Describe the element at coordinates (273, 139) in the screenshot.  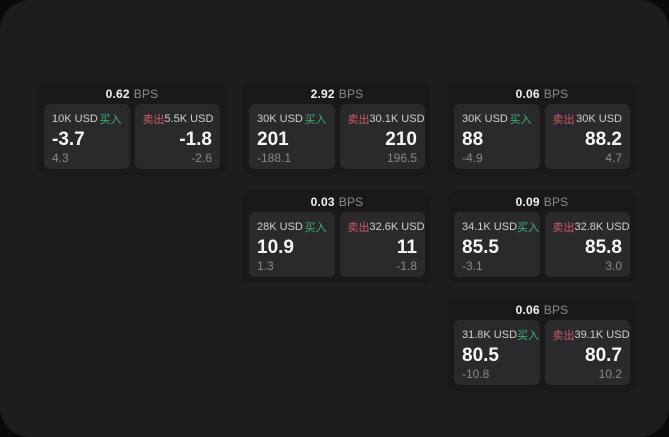
I see `buy-price: 201` at that location.